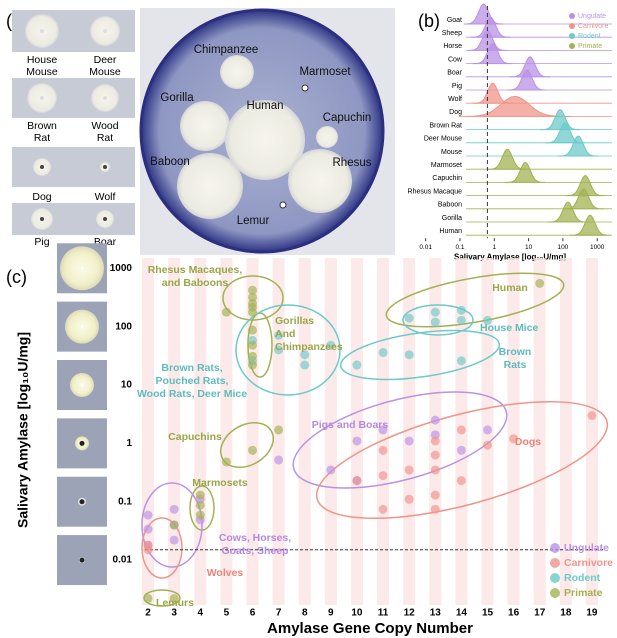  I want to click on legend-marker, so click(572, 26).